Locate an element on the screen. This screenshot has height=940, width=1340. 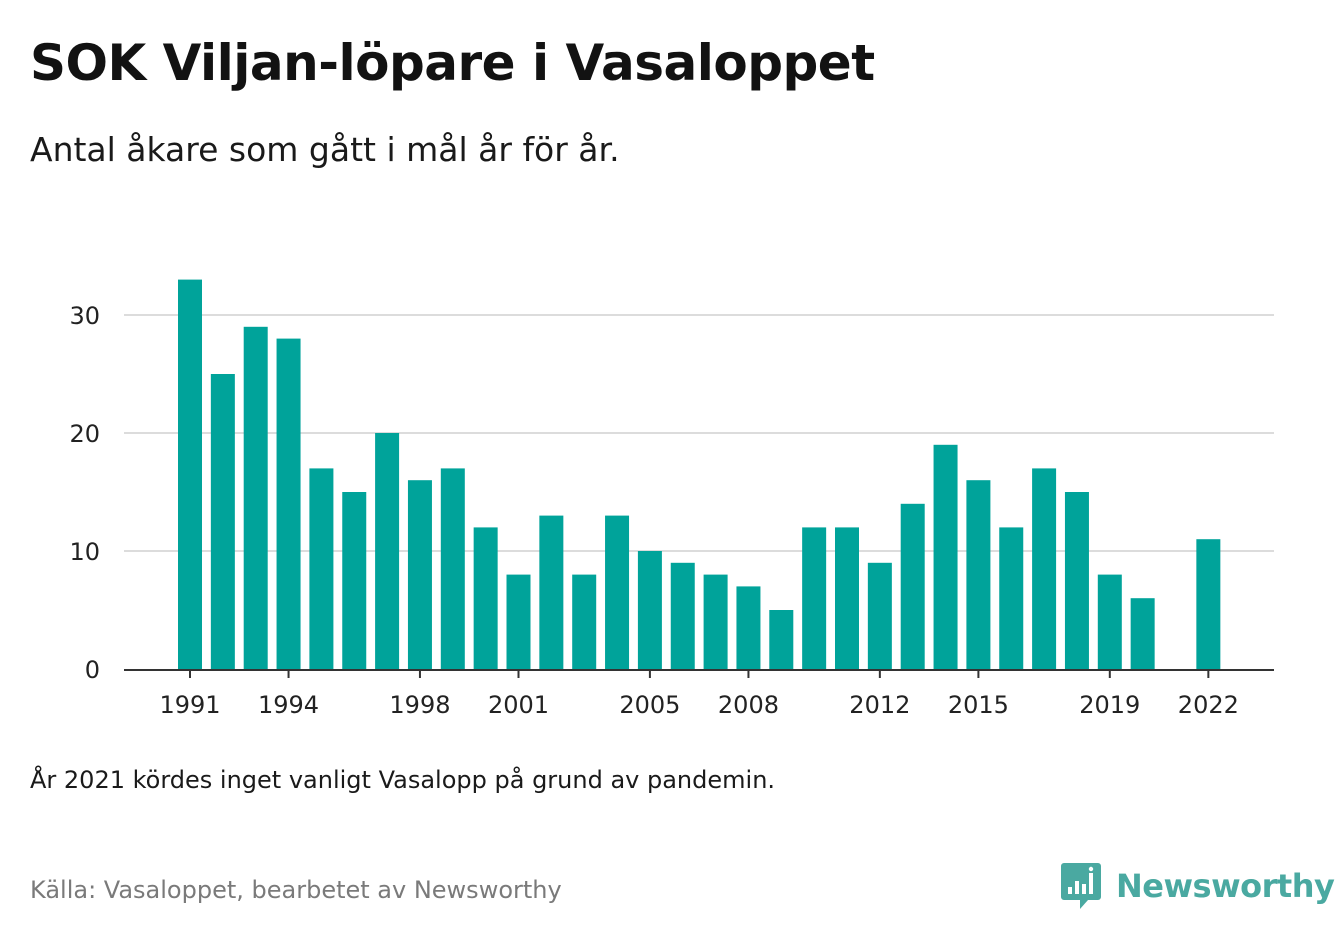
x-tick-label: 2012 is located at coordinates (879, 705).